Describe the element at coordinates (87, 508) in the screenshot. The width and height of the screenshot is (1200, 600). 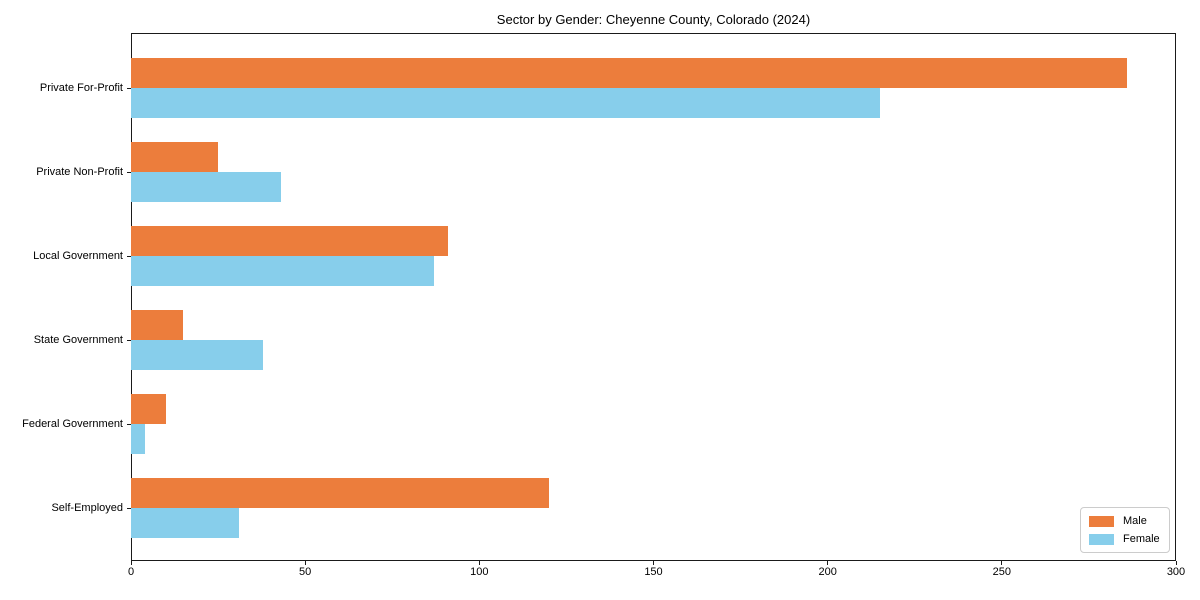
I see `y-axis-label: Self-Employed` at that location.